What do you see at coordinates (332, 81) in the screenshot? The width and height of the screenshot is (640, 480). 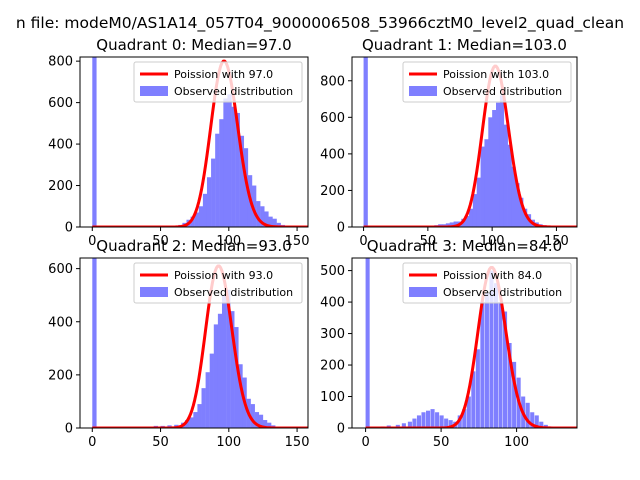 I see `y-tick-label: 800` at bounding box center [332, 81].